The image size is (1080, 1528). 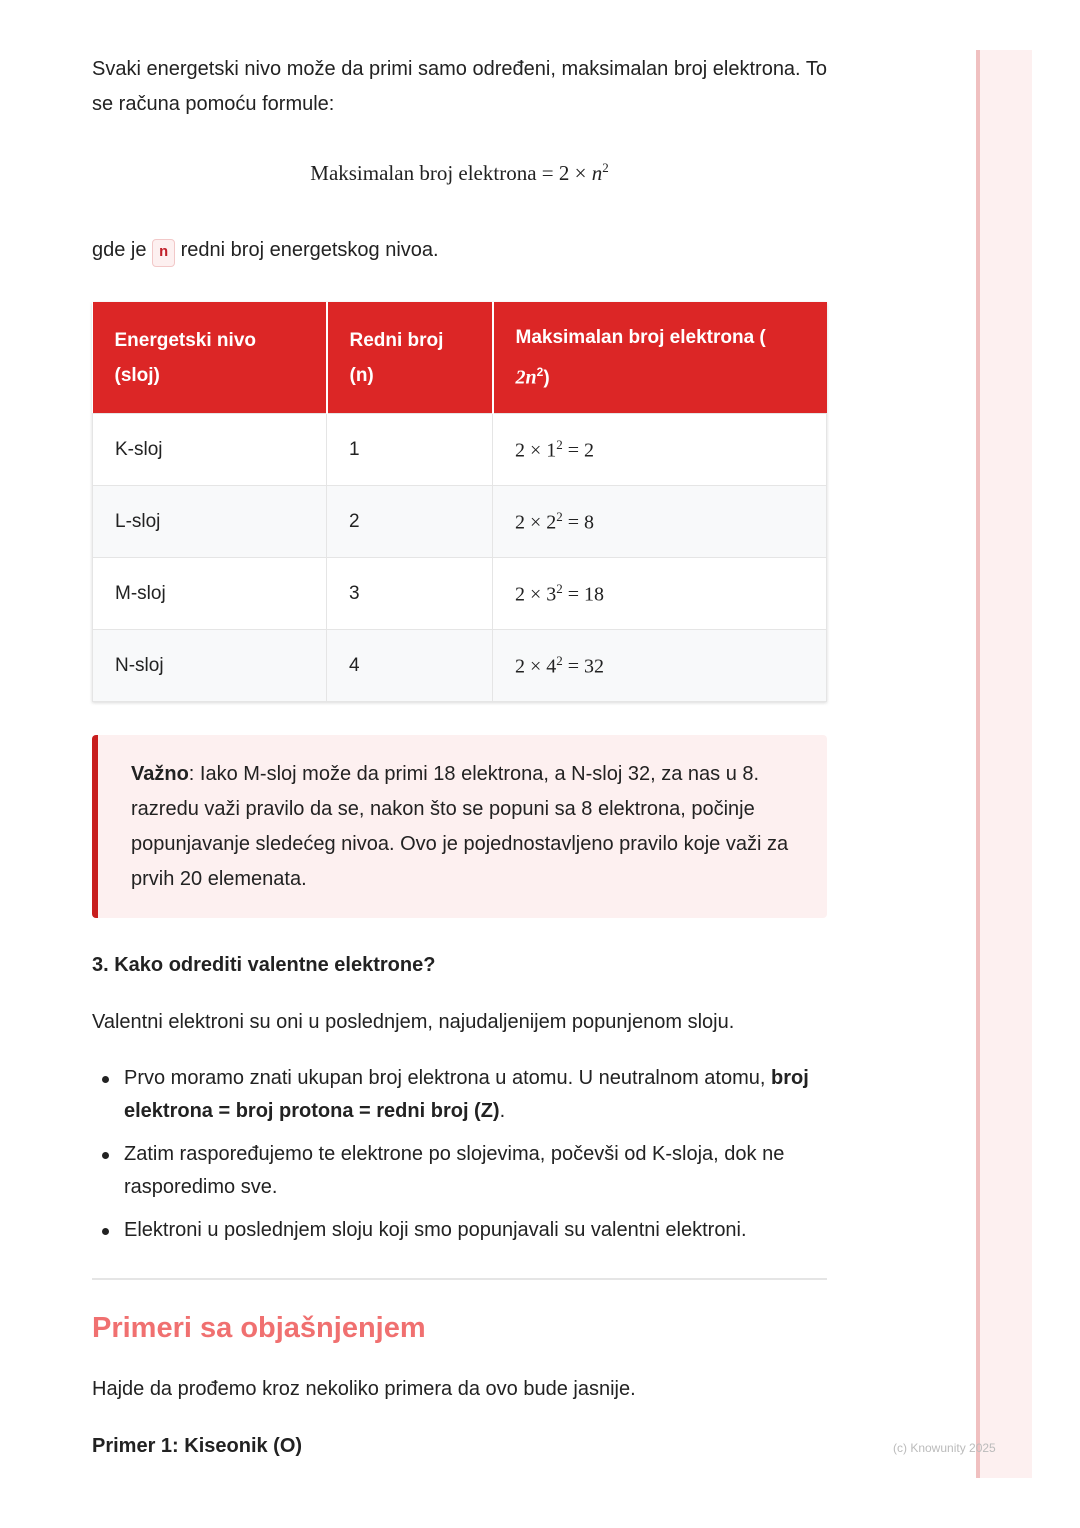 I want to click on header-close: ), so click(x=546, y=378).